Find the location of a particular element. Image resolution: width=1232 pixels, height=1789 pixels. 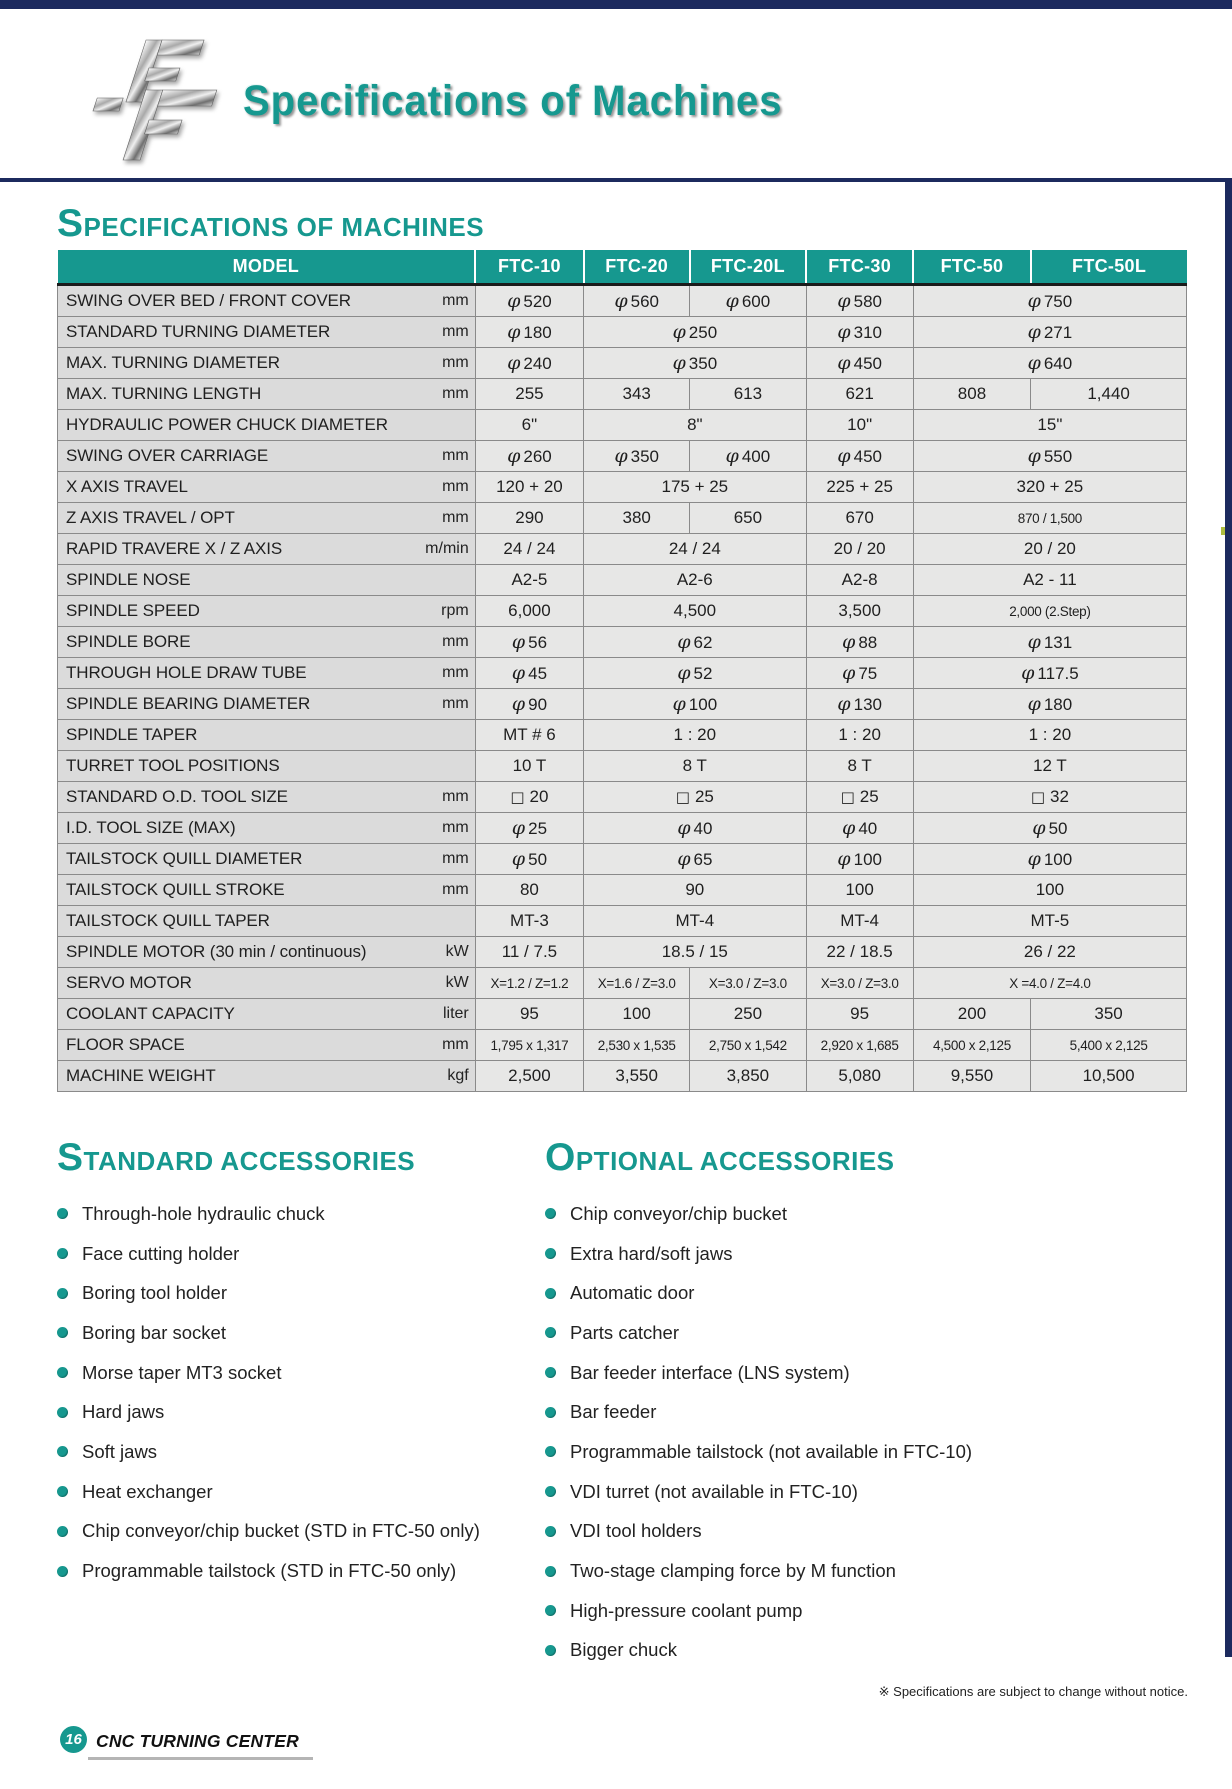

spec-cell: X=1.6 / Z=3.0 is located at coordinates (637, 983).